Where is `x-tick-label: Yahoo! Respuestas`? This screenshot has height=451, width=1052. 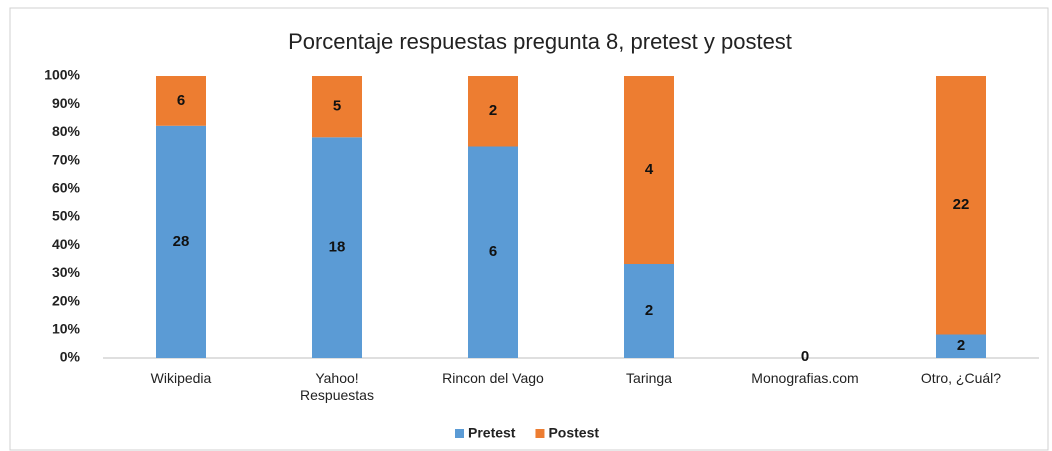
x-tick-label: Yahoo! Respuestas is located at coordinates (337, 386).